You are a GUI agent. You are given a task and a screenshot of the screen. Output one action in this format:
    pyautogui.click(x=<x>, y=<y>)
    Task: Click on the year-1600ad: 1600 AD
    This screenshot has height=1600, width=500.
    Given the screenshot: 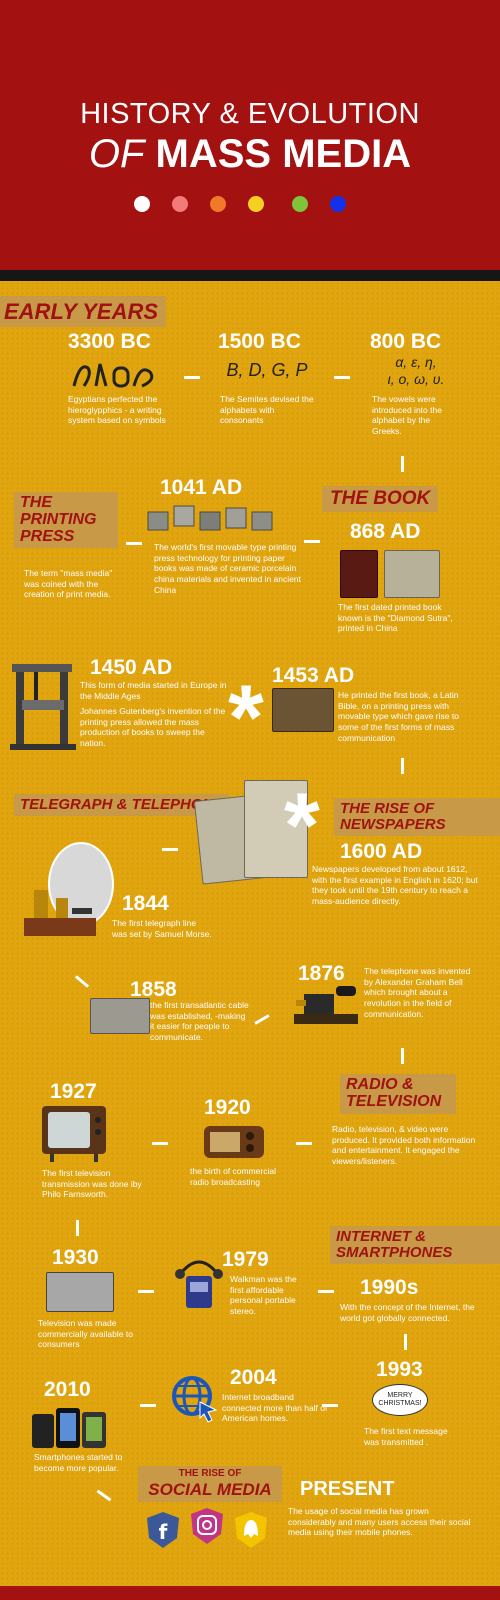 What is the action you would take?
    pyautogui.click(x=381, y=851)
    